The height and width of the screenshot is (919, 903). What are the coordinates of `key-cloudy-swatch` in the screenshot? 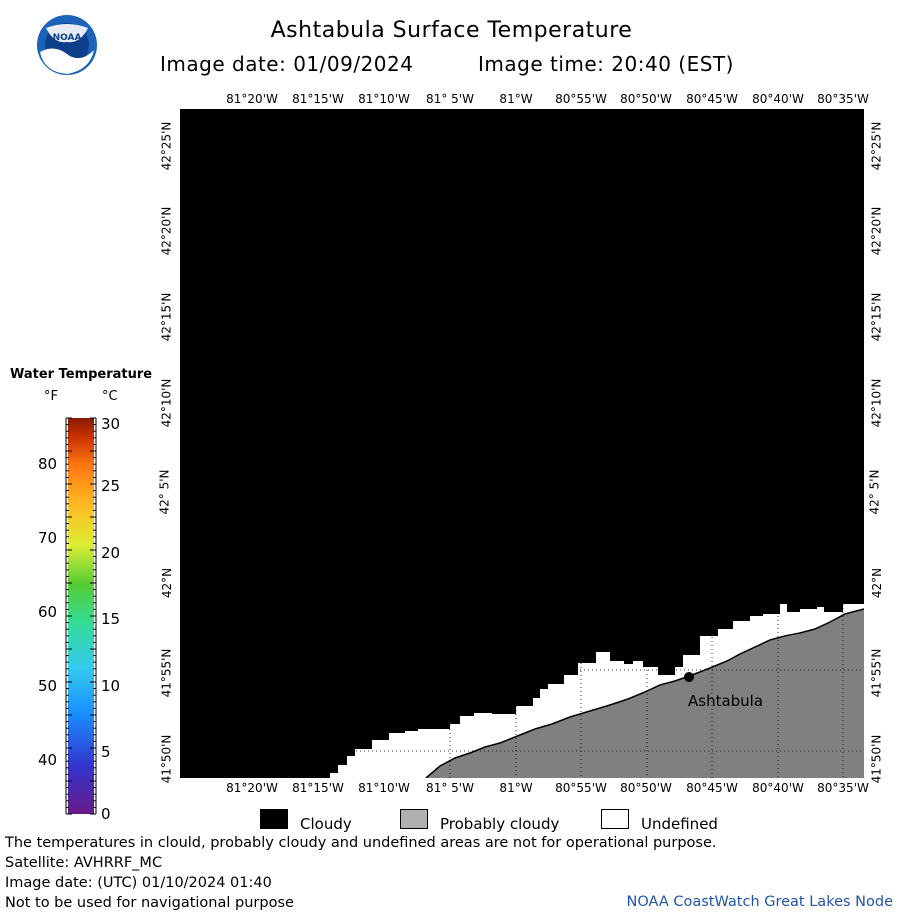 It's located at (274, 819).